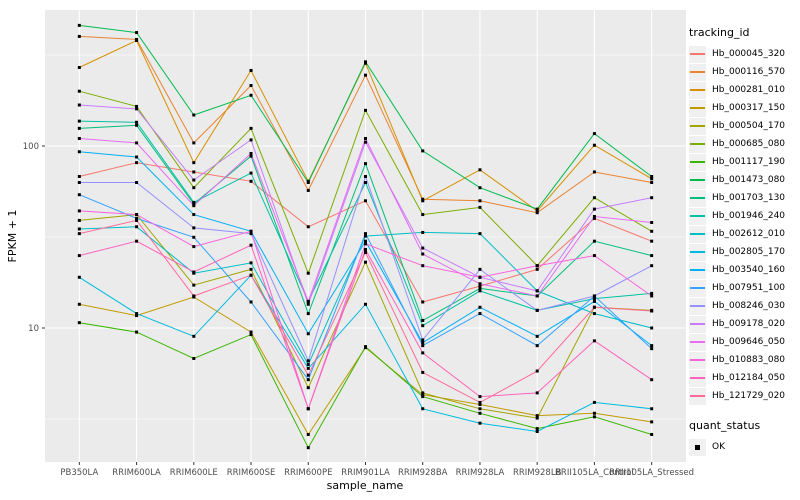 The image size is (800, 500). I want to click on legend-item: Hb_001703_130, so click(743, 198).